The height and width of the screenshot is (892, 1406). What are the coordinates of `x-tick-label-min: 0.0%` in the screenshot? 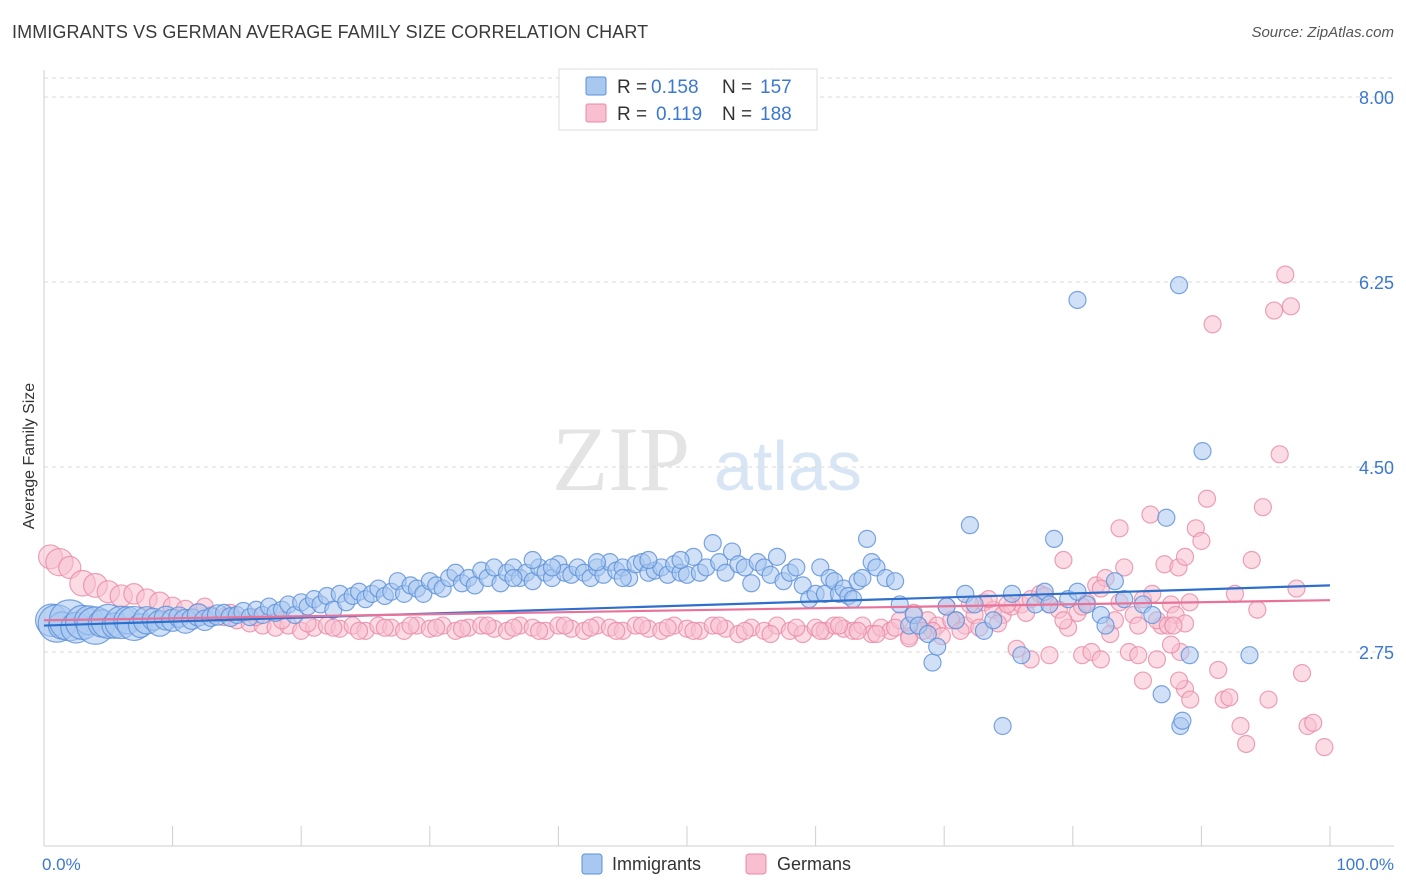 It's located at (61, 864).